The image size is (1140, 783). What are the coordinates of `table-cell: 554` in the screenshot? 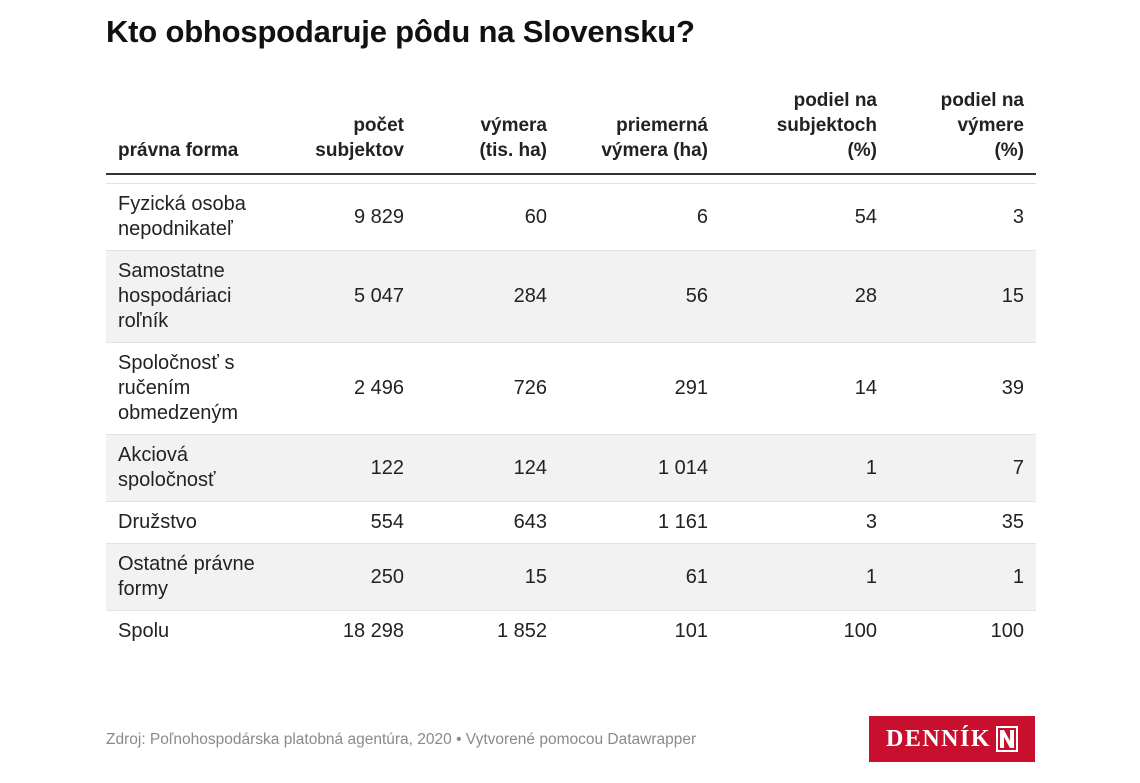 It's located at (387, 522).